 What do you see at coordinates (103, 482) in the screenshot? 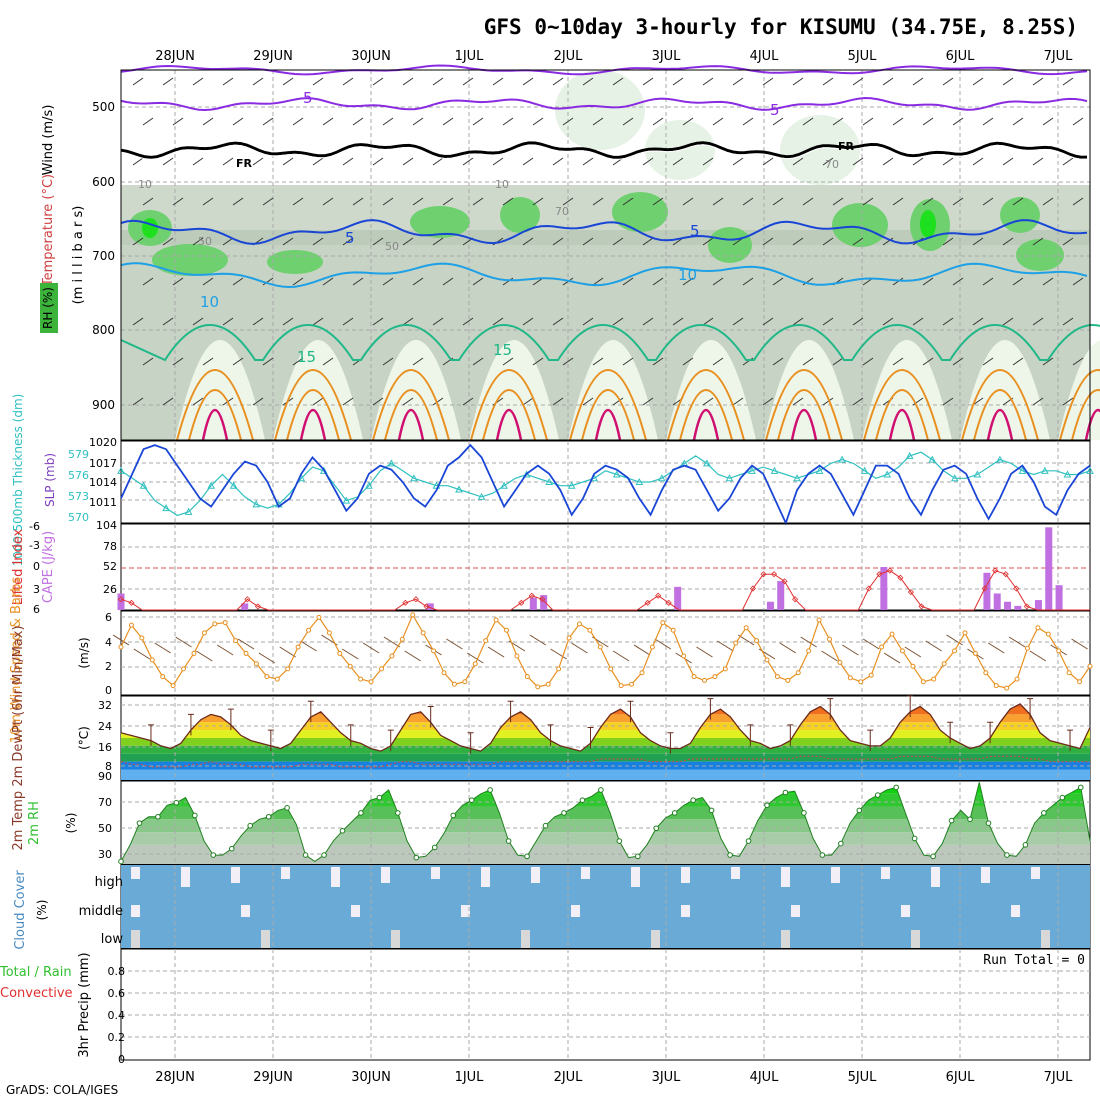
I see `slp-tick-label: 1014` at bounding box center [103, 482].